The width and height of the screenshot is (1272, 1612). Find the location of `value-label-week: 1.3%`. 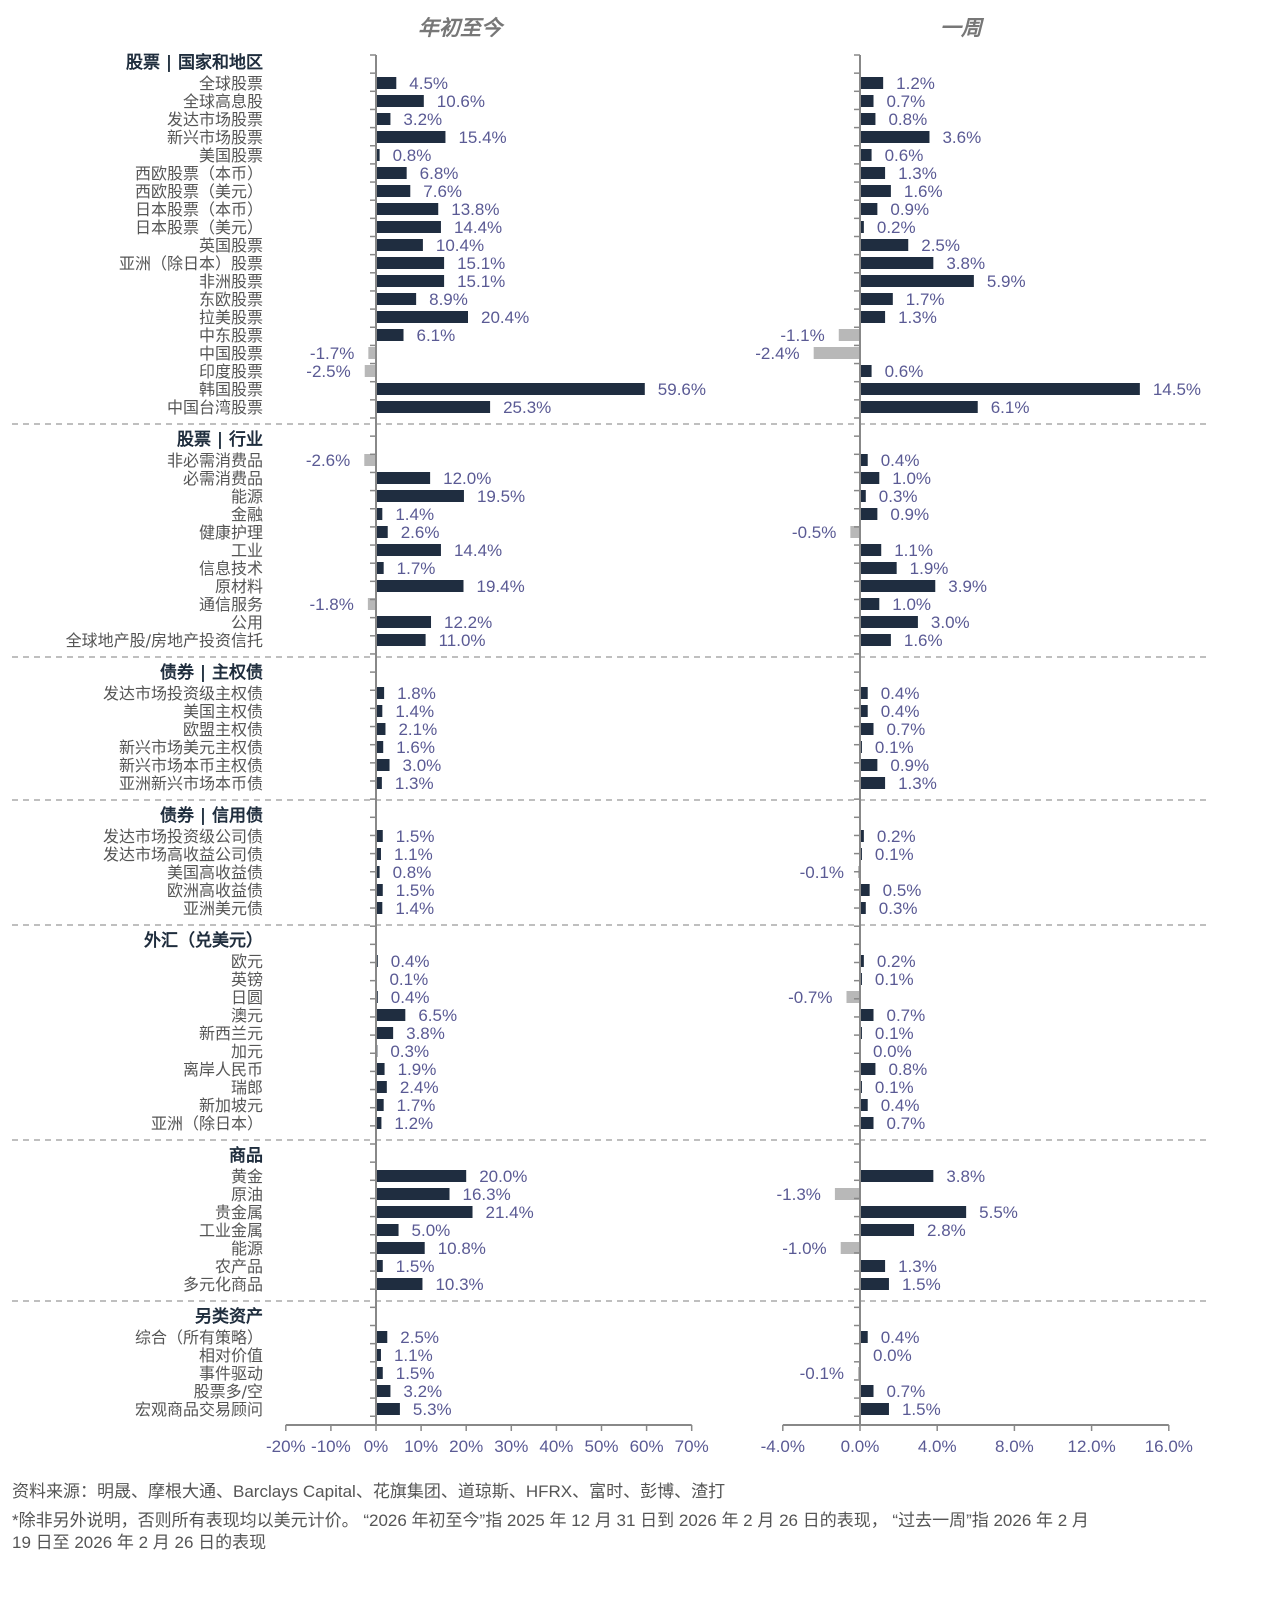

value-label-week: 1.3% is located at coordinates (917, 173).